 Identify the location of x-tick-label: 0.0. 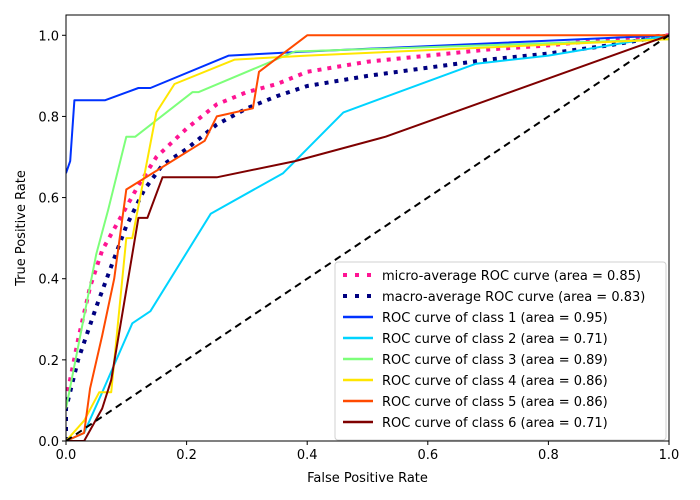
(66, 455).